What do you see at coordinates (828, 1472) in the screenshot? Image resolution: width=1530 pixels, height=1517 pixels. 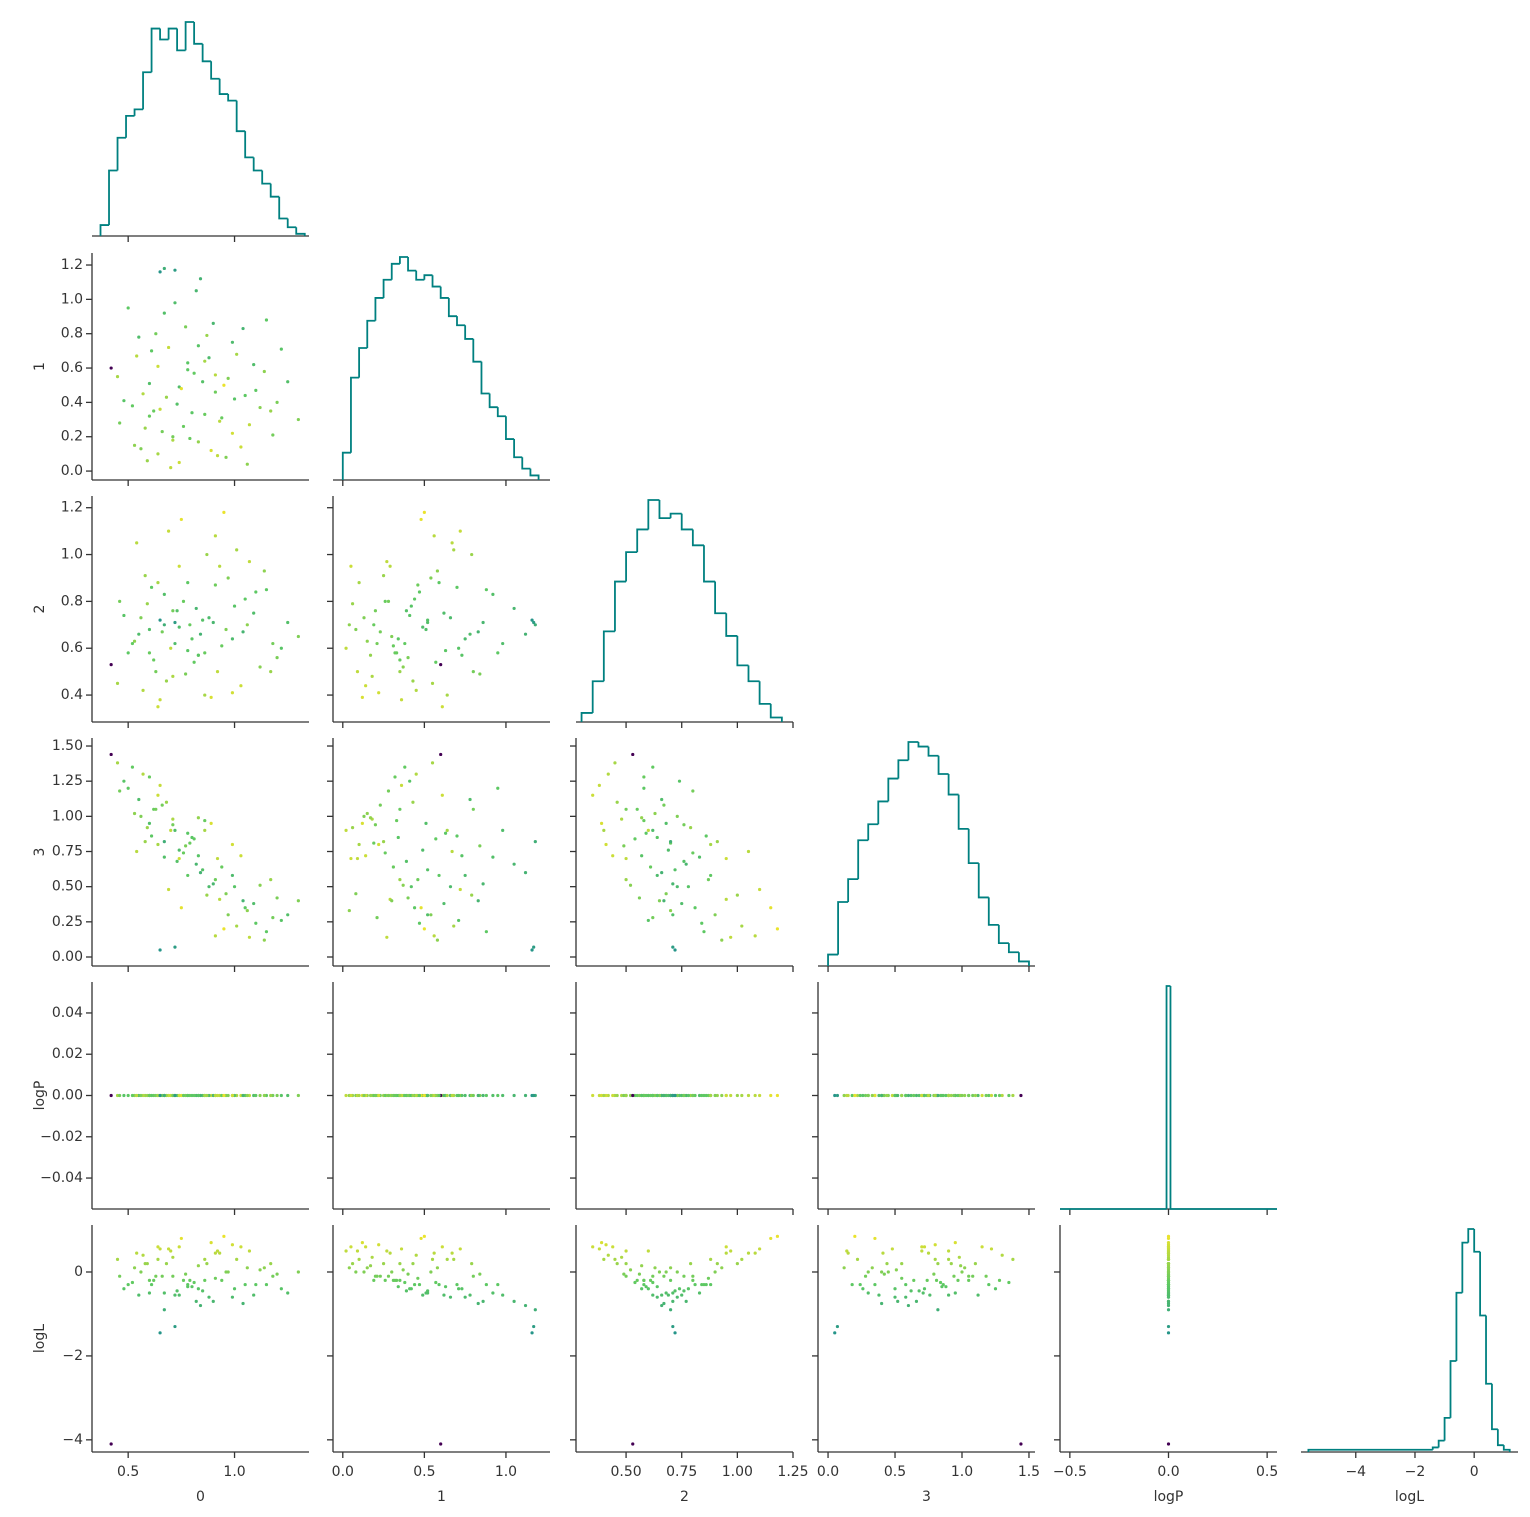 I see `x-tick-label: 0.0` at bounding box center [828, 1472].